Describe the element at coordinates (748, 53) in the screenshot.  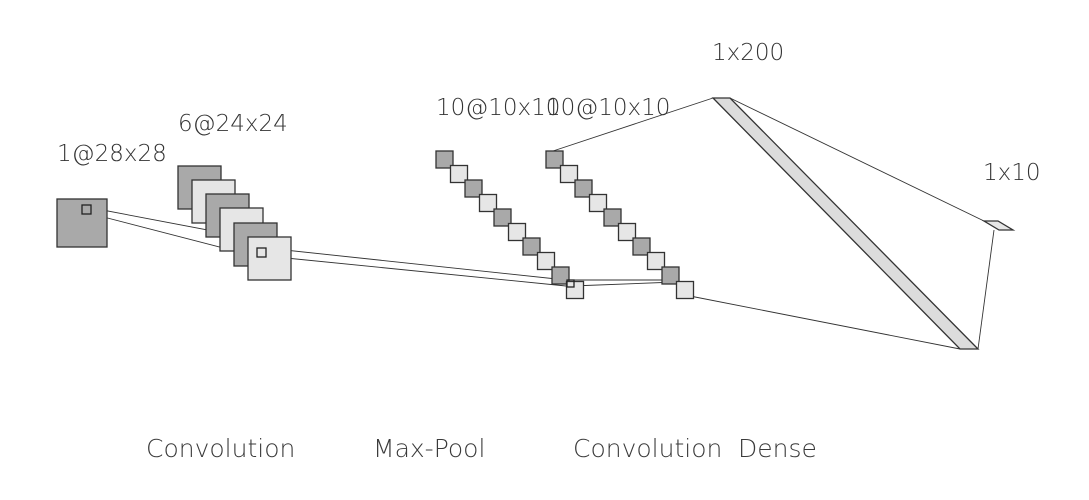
I see `dense-dim-label: 1x200` at that location.